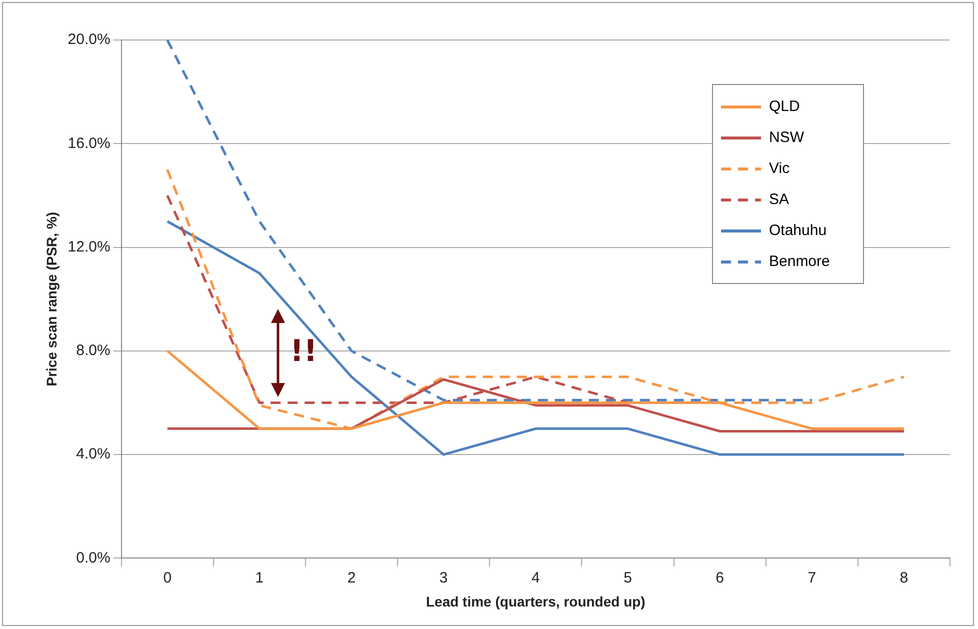 The height and width of the screenshot is (629, 978). Describe the element at coordinates (167, 577) in the screenshot. I see `x-tick-label: 0` at that location.